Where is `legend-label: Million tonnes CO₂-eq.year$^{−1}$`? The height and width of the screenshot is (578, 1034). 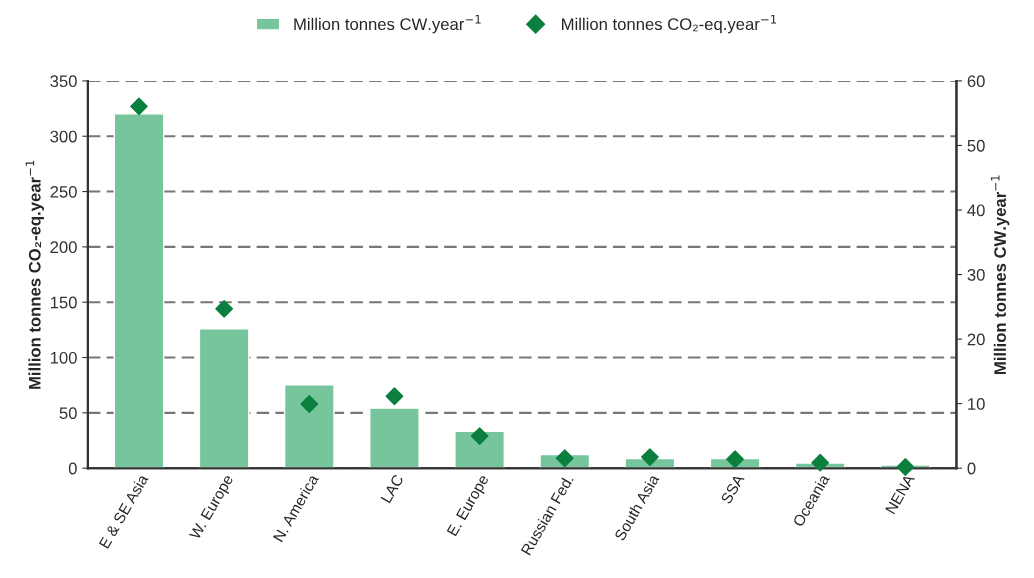 legend-label: Million tonnes CO₂-eq.year$^{−1}$ is located at coordinates (669, 24).